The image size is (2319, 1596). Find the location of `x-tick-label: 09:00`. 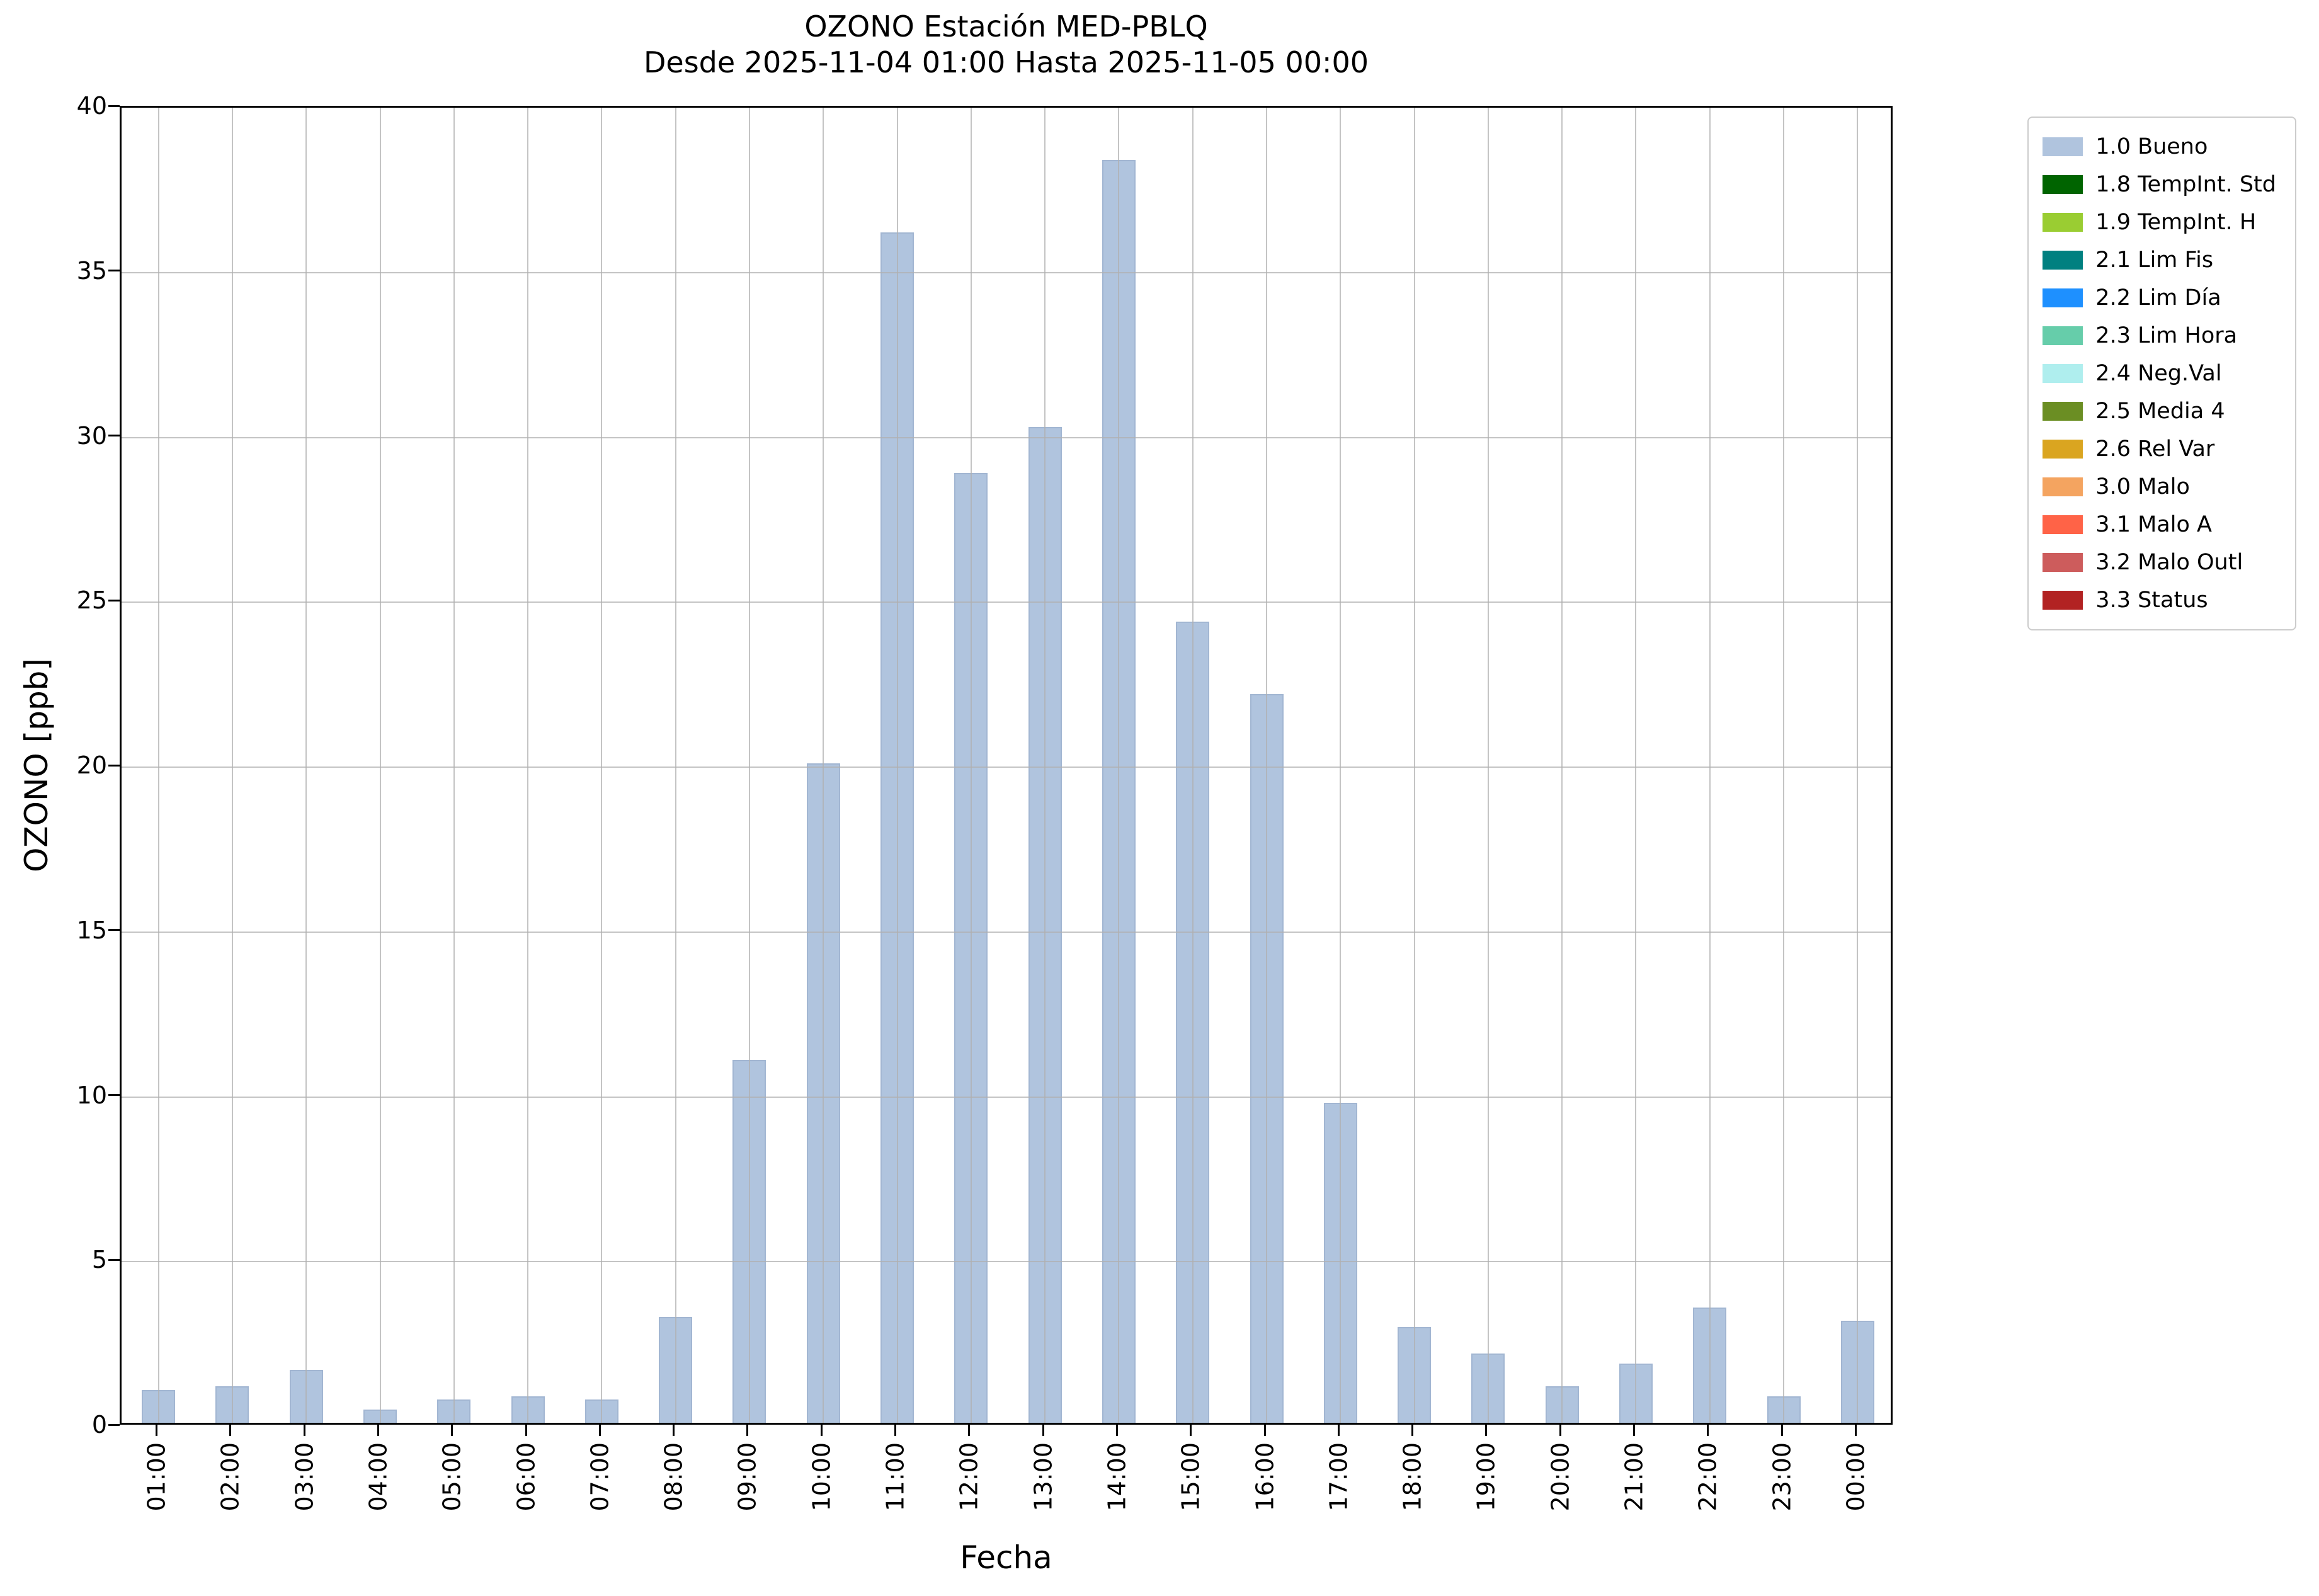

x-tick-label: 09:00 is located at coordinates (747, 1477).